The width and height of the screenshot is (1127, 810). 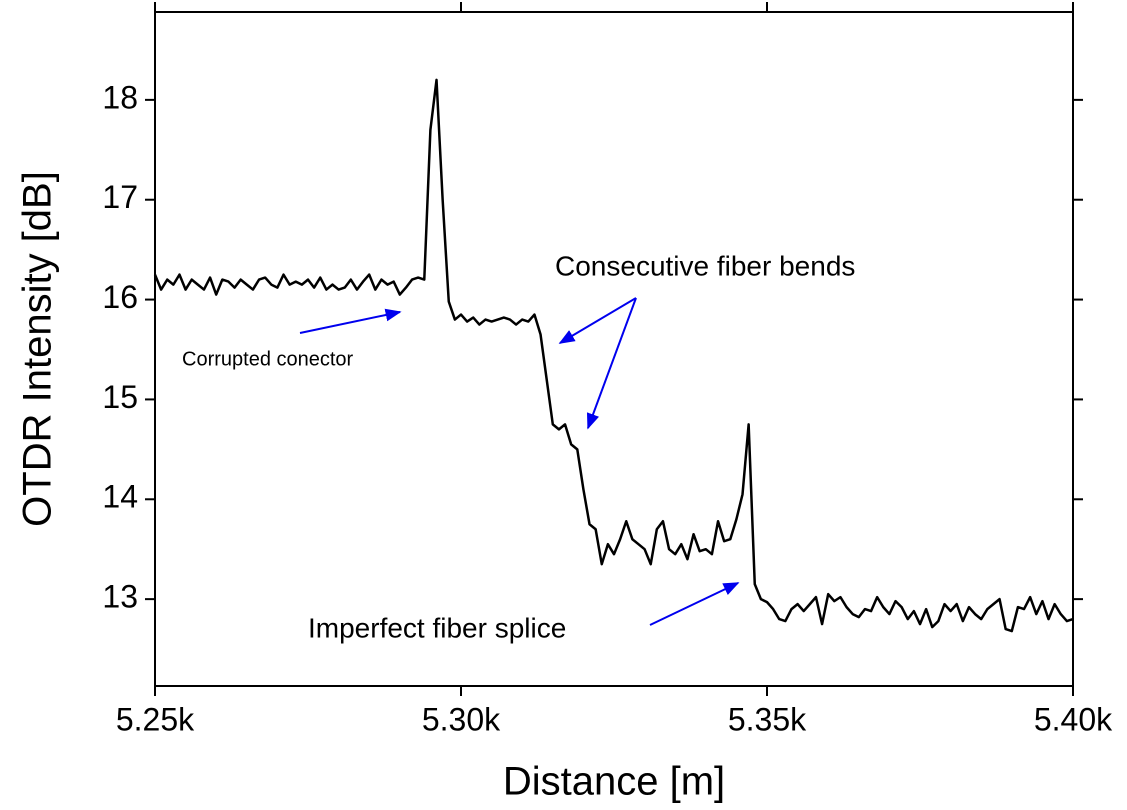 I want to click on y-axis-label: OTDR Intensity [dB], so click(x=38, y=349).